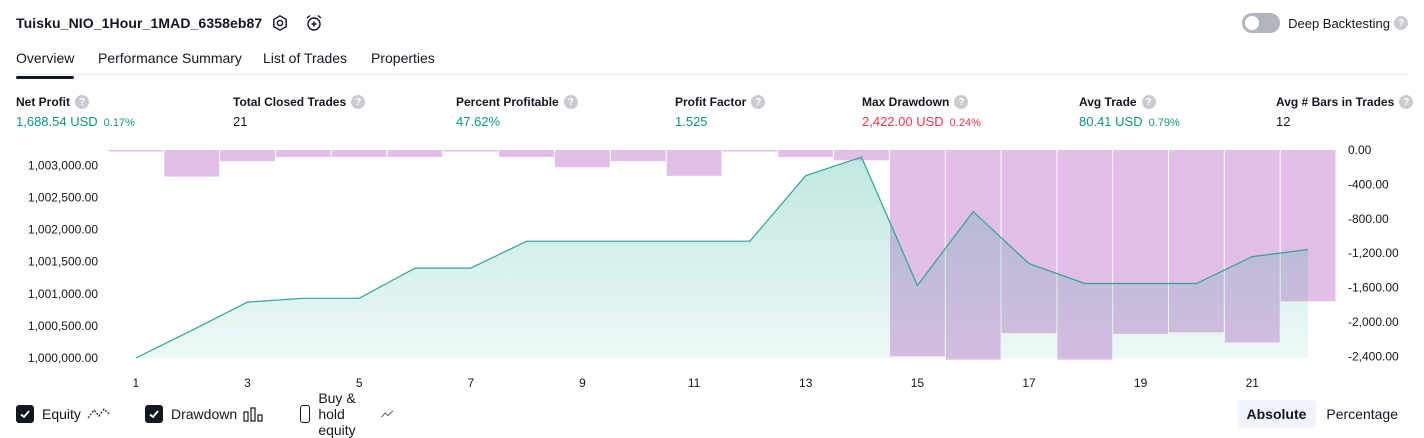 This screenshot has height=438, width=1424. I want to click on stat-label: Net Profit, so click(43, 102).